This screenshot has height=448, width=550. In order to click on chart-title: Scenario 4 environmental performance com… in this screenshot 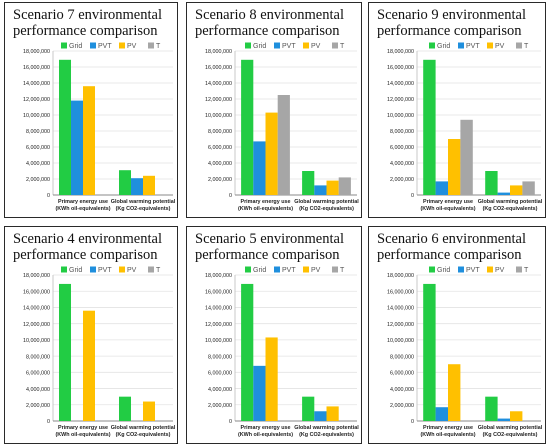, I will do `click(87, 247)`.